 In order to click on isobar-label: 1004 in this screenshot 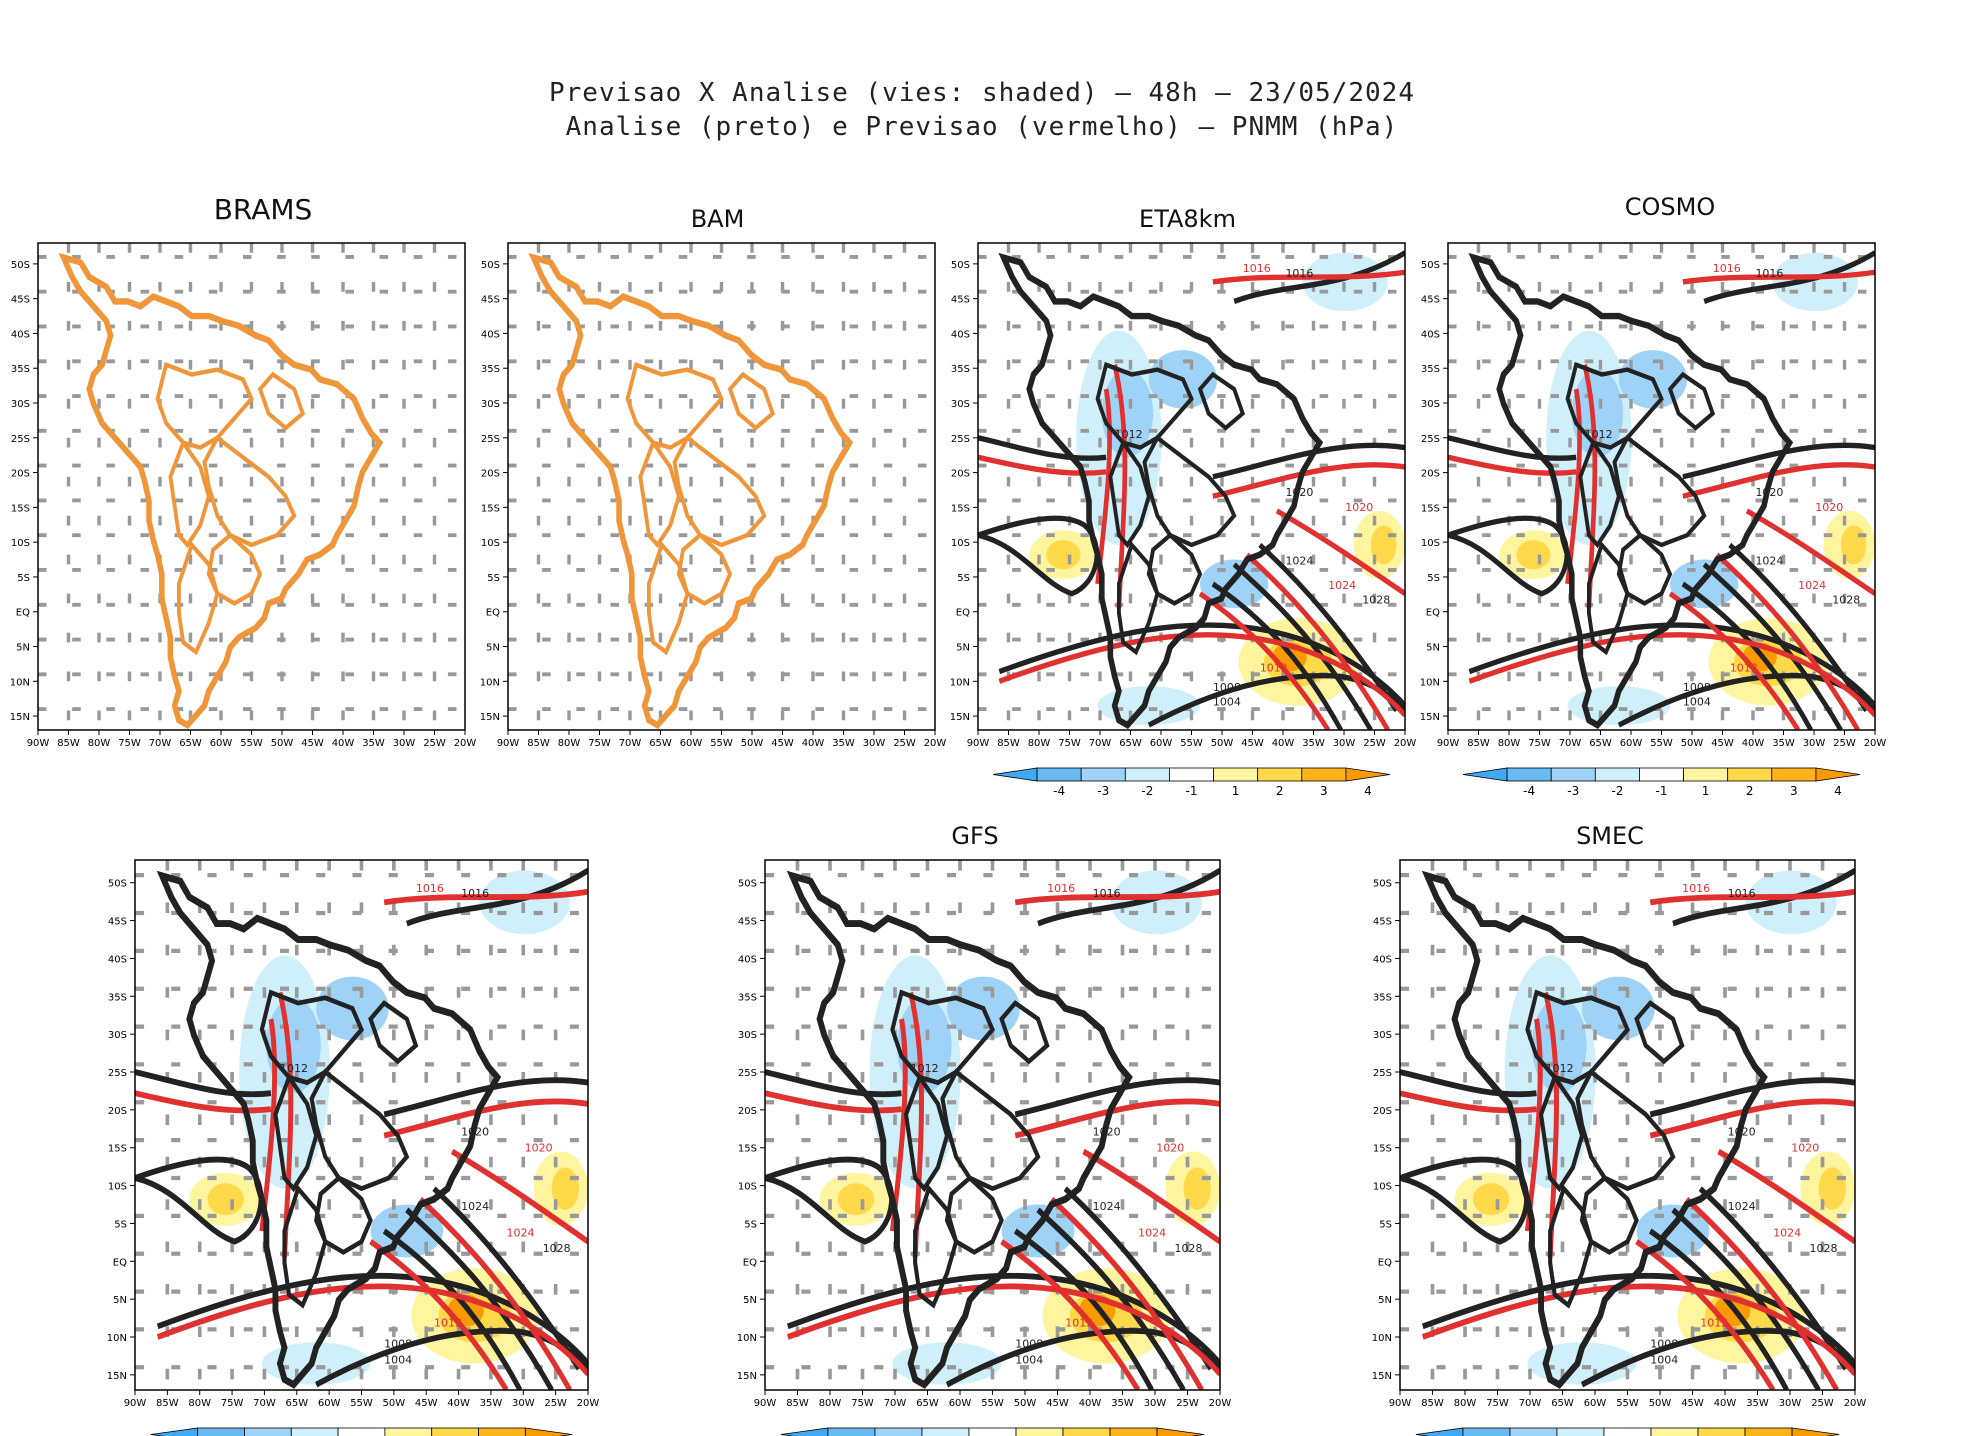, I will do `click(1697, 702)`.